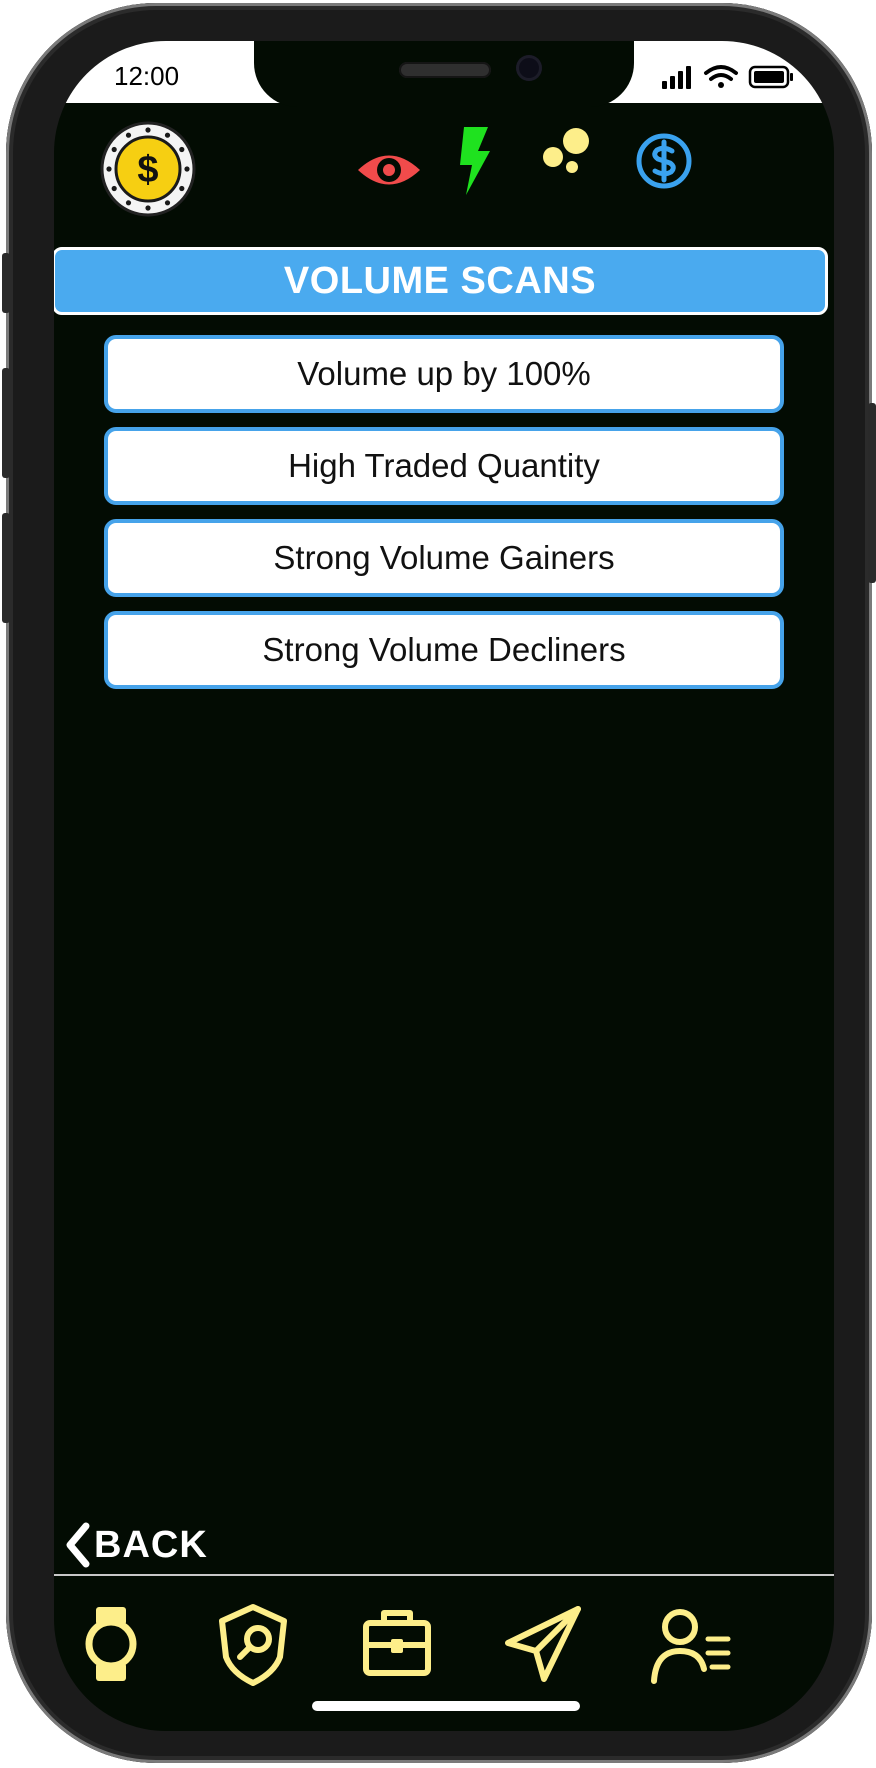 The width and height of the screenshot is (876, 1768). I want to click on scan-option-label: Strong Volume Gainers, so click(444, 557).